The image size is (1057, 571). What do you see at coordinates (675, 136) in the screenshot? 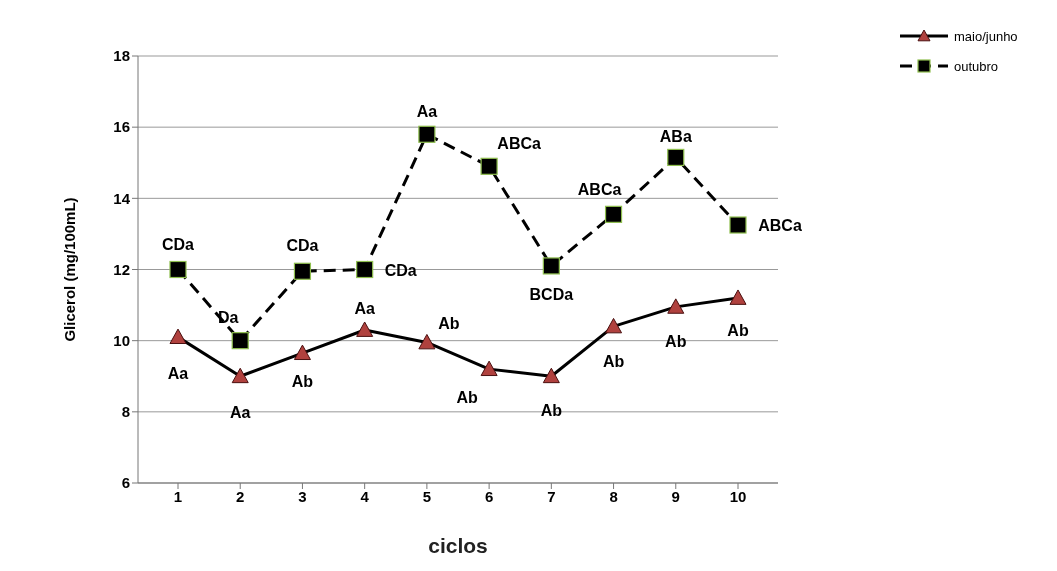
I see `annotation: ABa` at bounding box center [675, 136].